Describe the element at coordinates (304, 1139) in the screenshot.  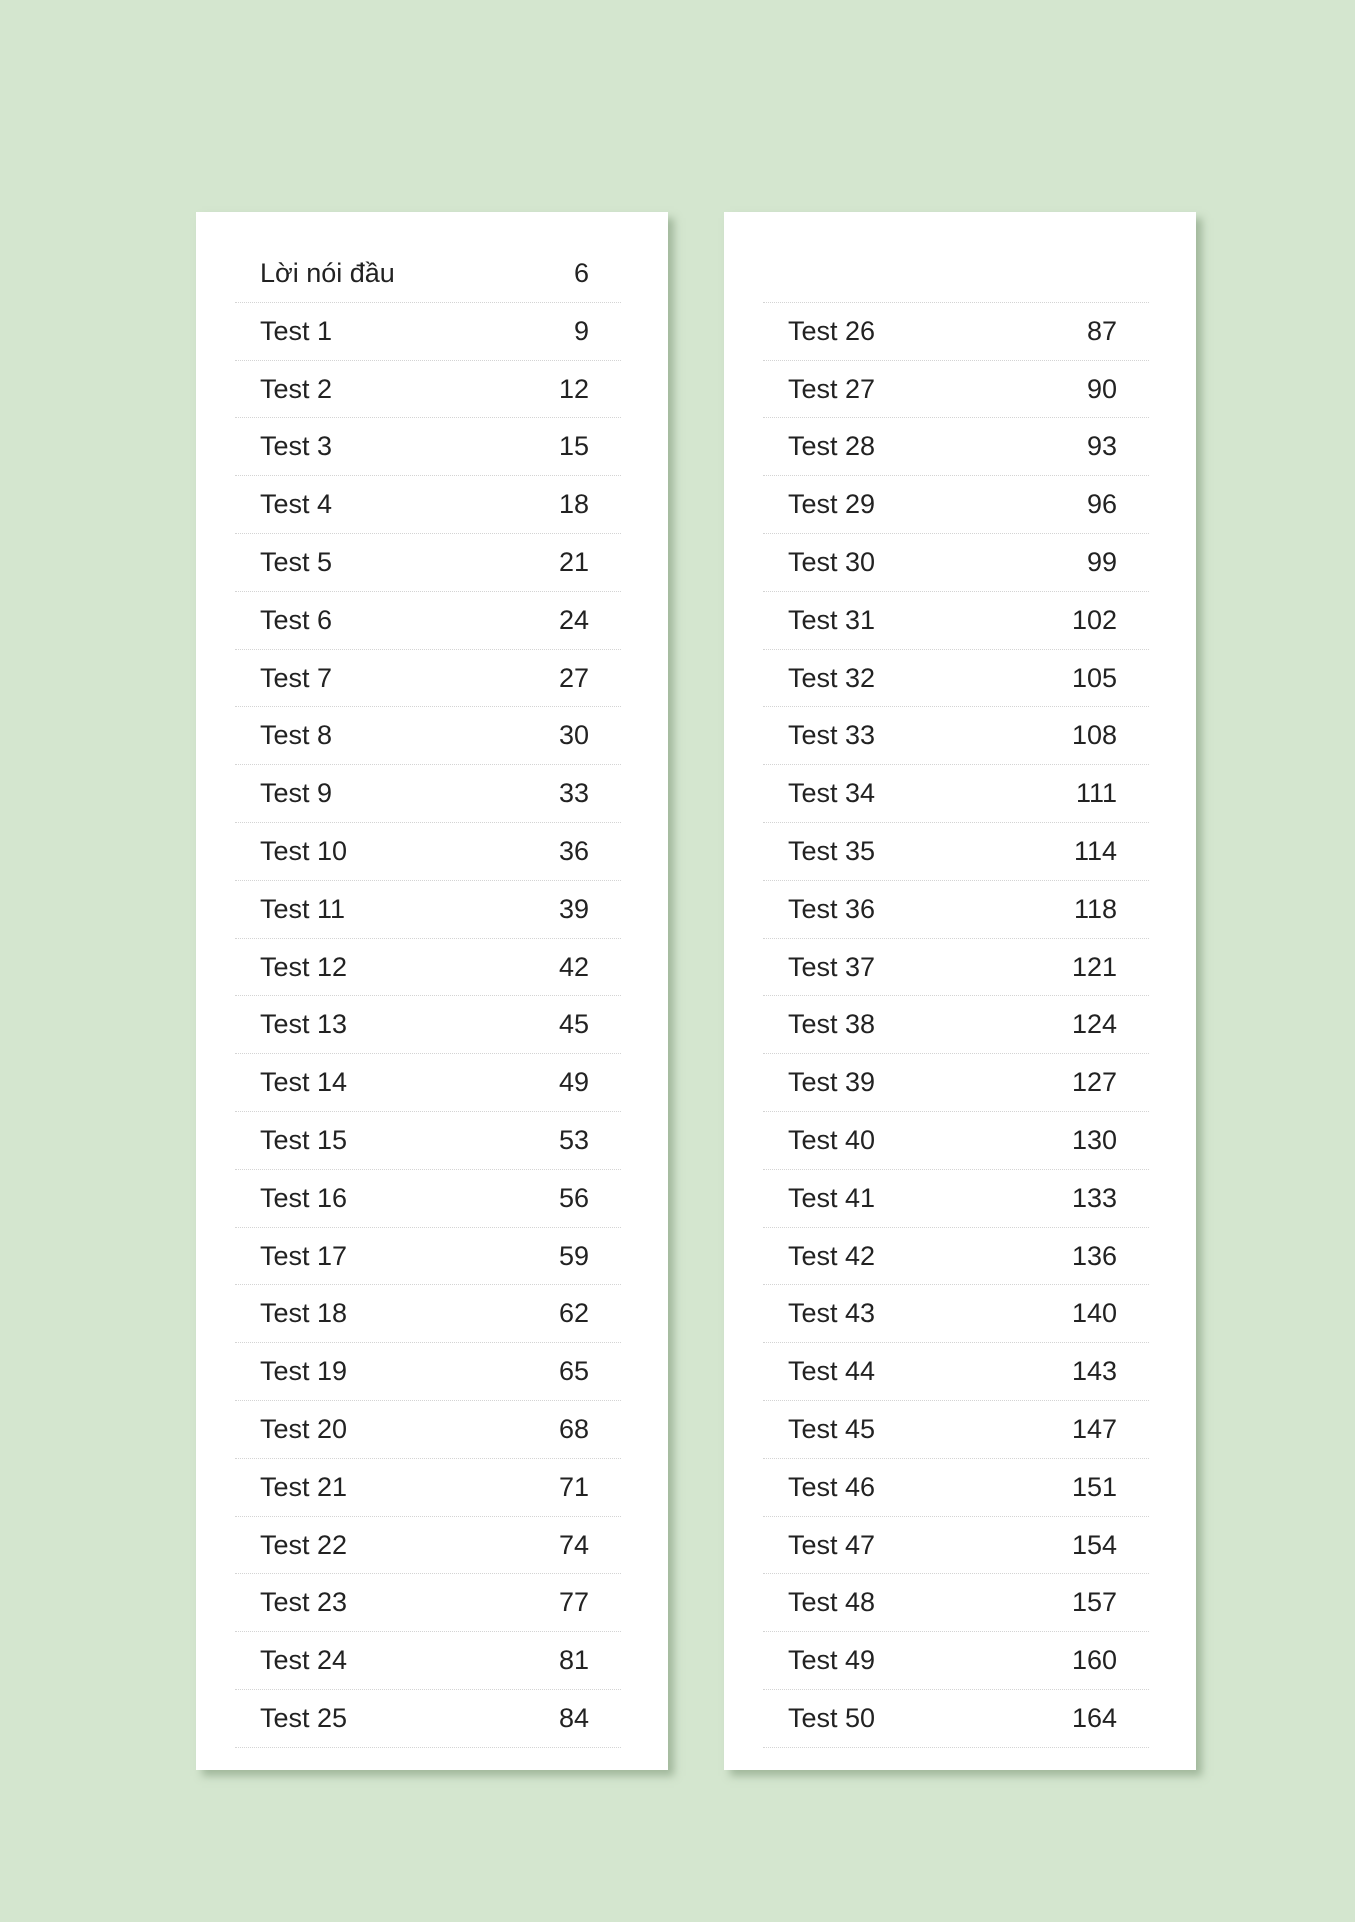
I see `toc-entry-title: Test 15` at that location.